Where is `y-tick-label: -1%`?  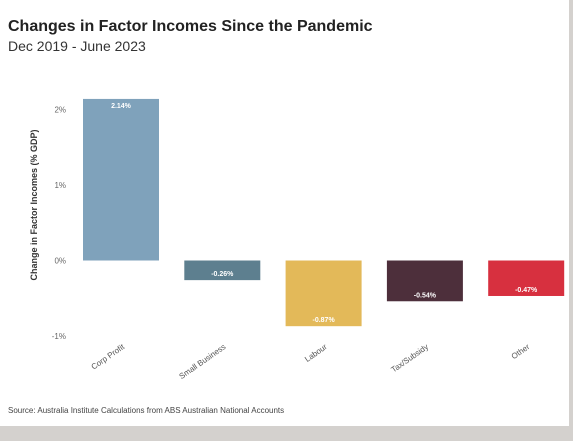
y-tick-label: -1% is located at coordinates (59, 336).